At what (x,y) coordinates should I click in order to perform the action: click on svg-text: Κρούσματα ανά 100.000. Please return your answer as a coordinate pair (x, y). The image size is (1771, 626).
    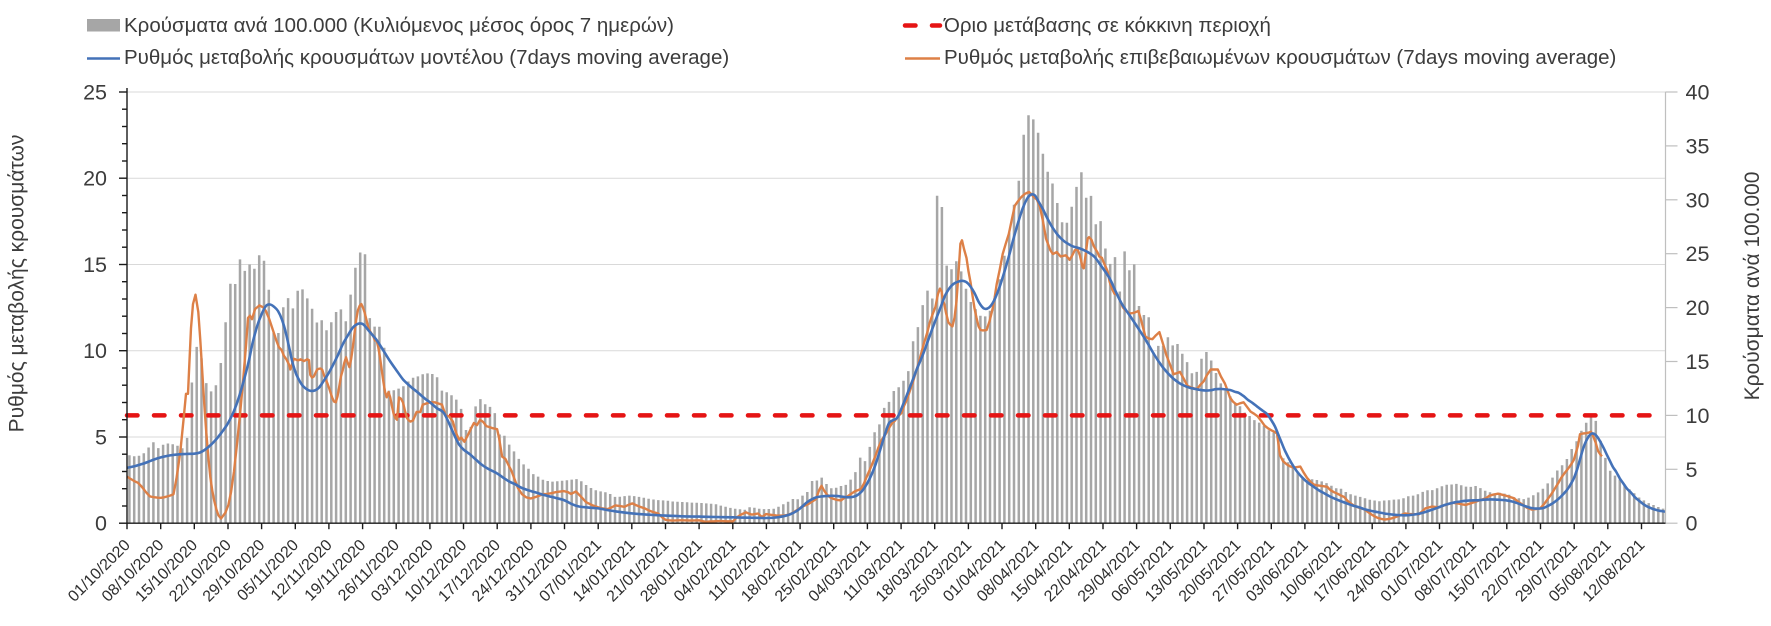
    Looking at the image, I should click on (1752, 286).